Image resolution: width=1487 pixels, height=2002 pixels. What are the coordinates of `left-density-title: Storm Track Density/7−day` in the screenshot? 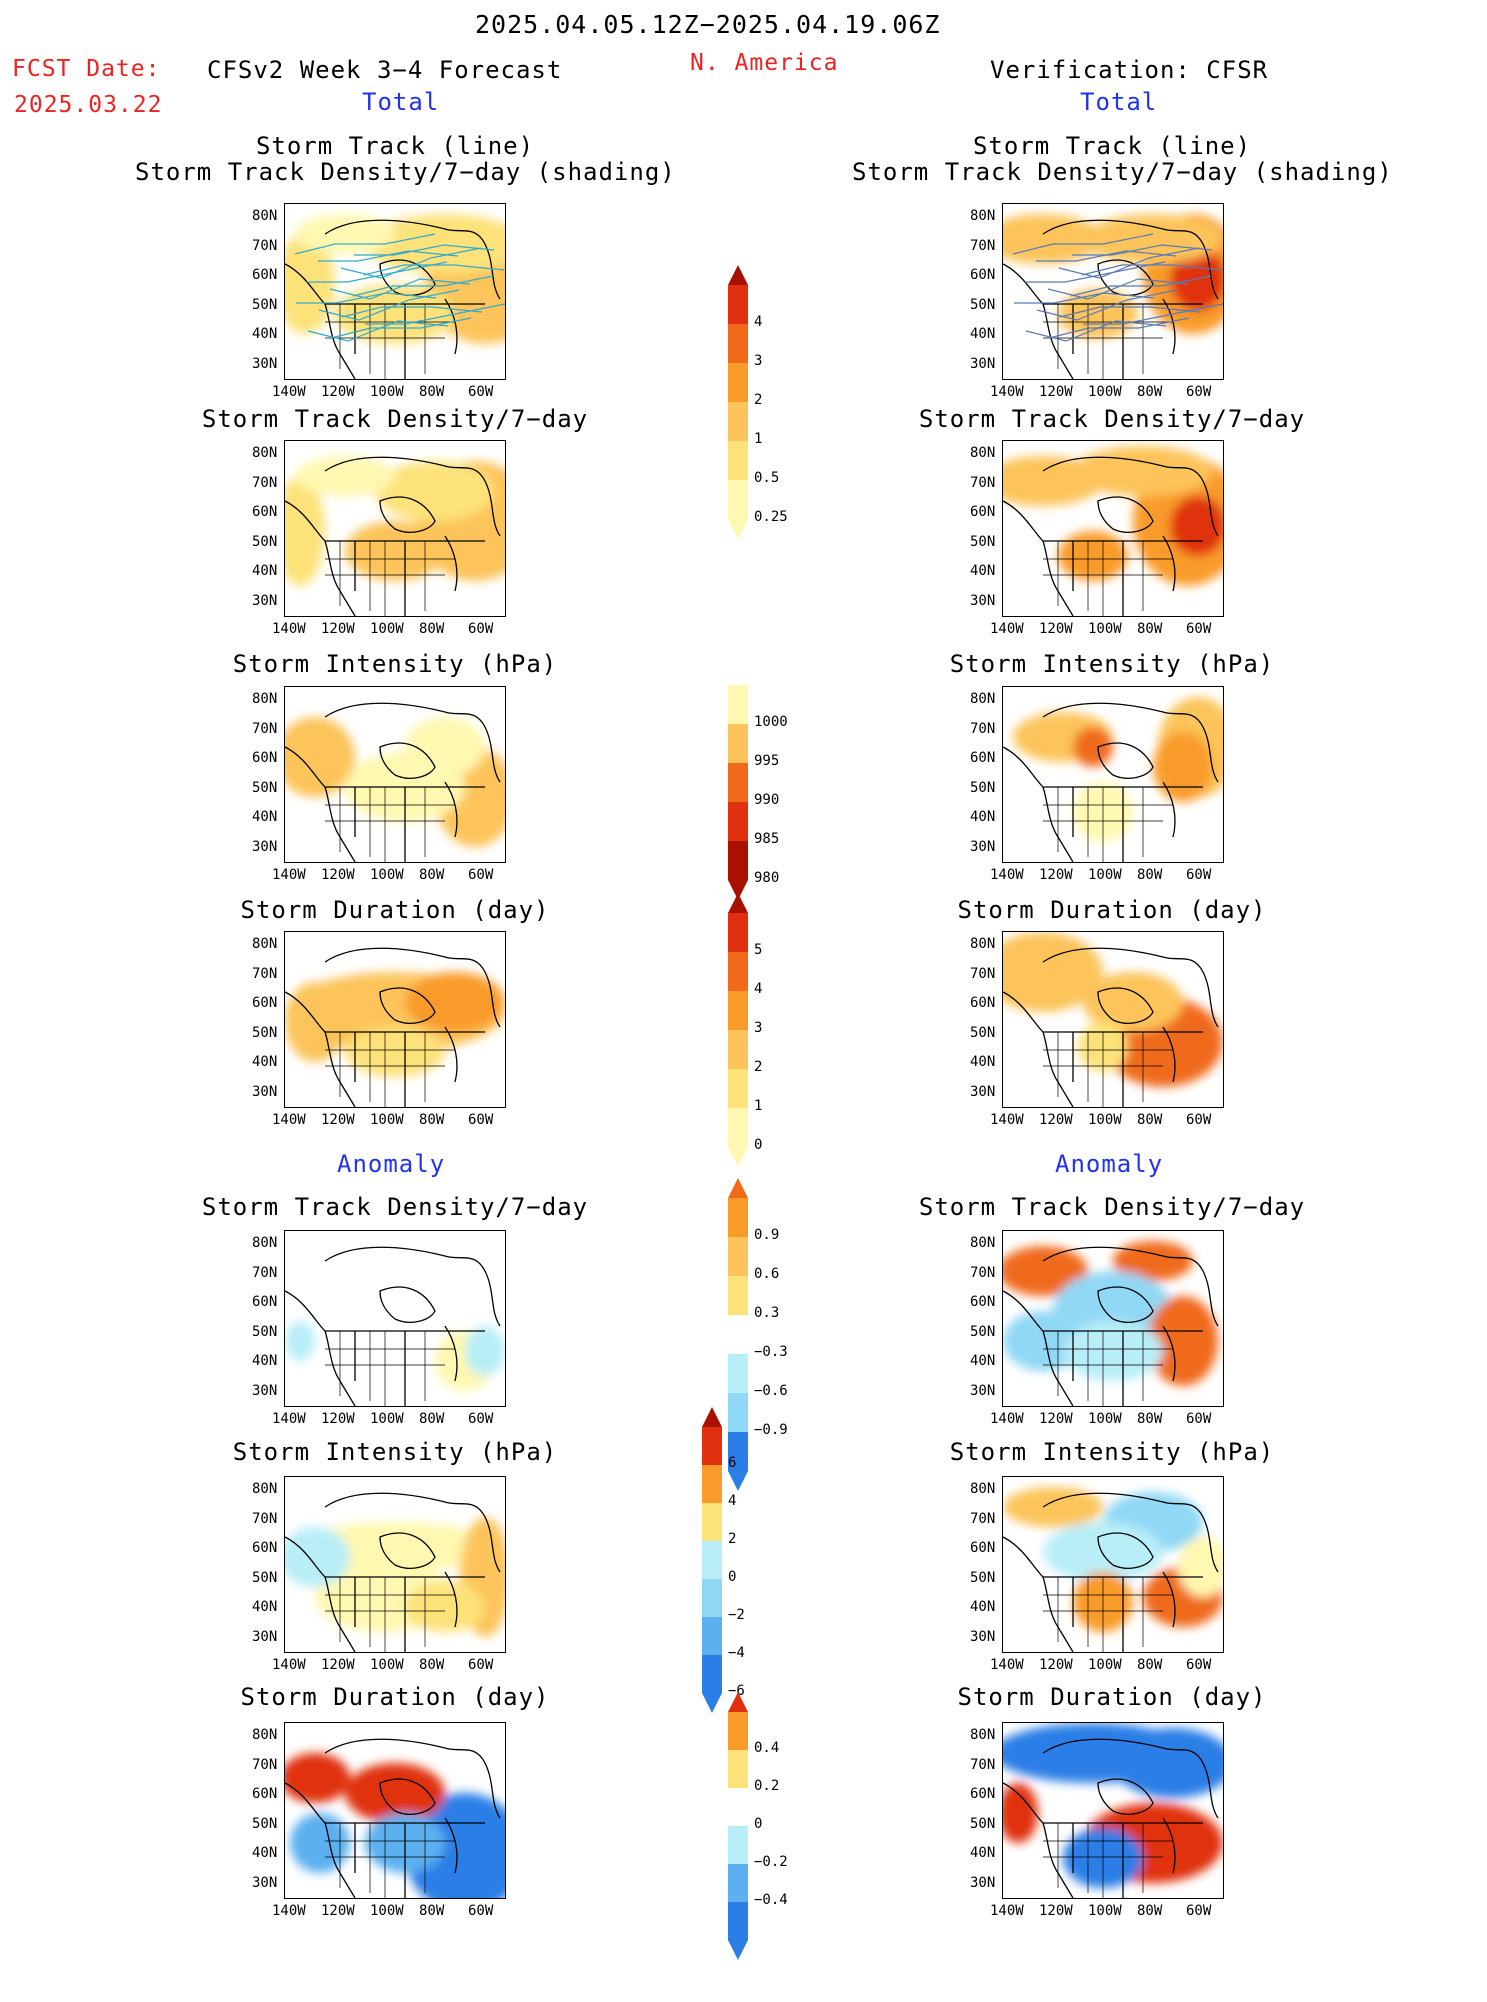 It's located at (395, 419).